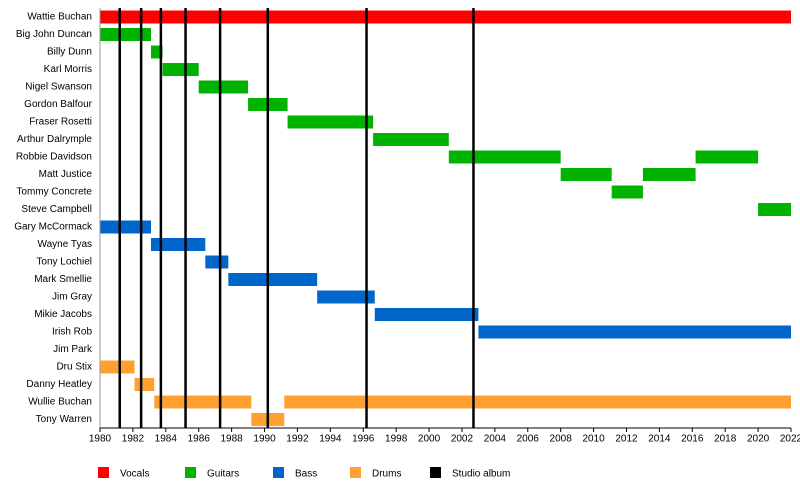 This screenshot has height=484, width=800. What do you see at coordinates (59, 384) in the screenshot?
I see `member-label: Danny Heatley` at bounding box center [59, 384].